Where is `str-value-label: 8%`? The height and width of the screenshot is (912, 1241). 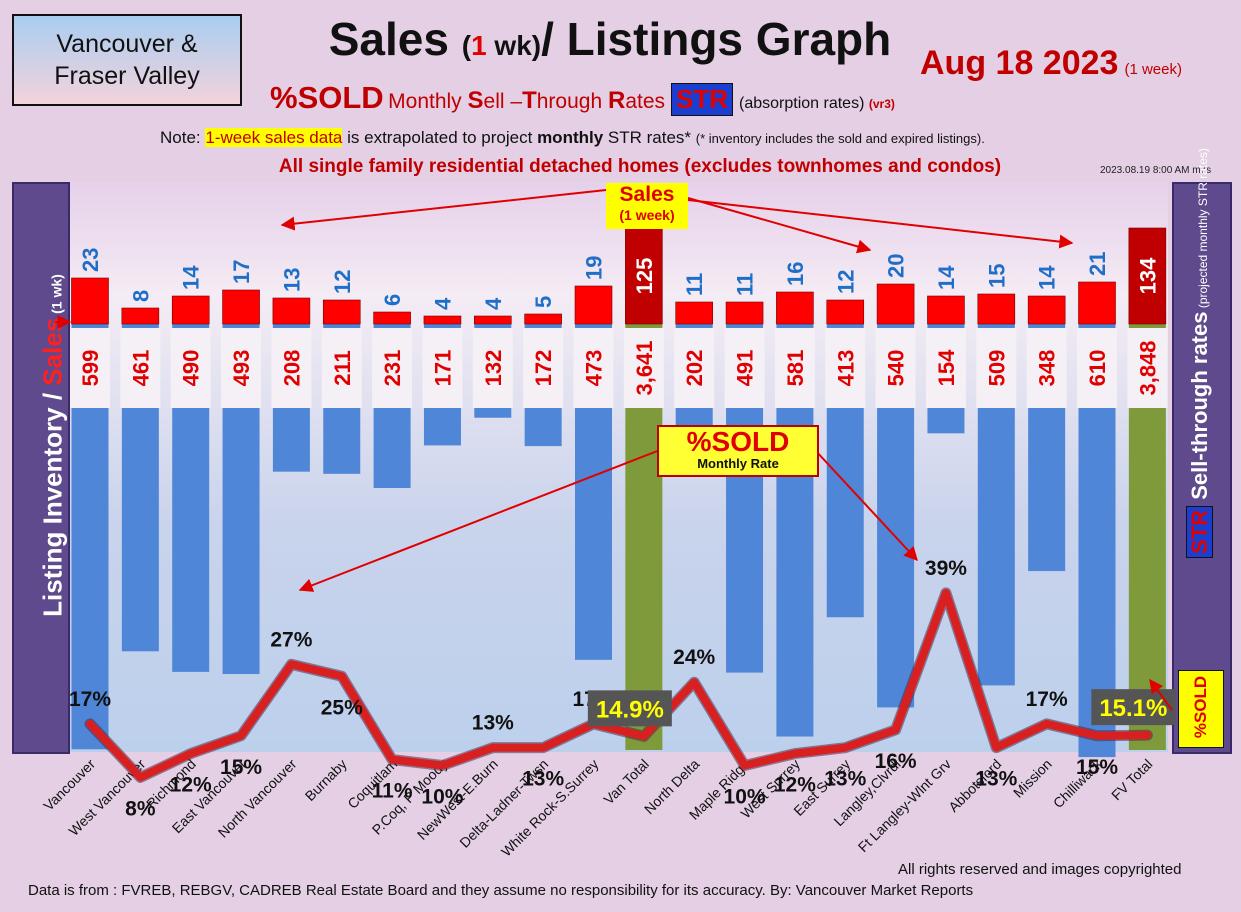
str-value-label: 8% is located at coordinates (140, 808).